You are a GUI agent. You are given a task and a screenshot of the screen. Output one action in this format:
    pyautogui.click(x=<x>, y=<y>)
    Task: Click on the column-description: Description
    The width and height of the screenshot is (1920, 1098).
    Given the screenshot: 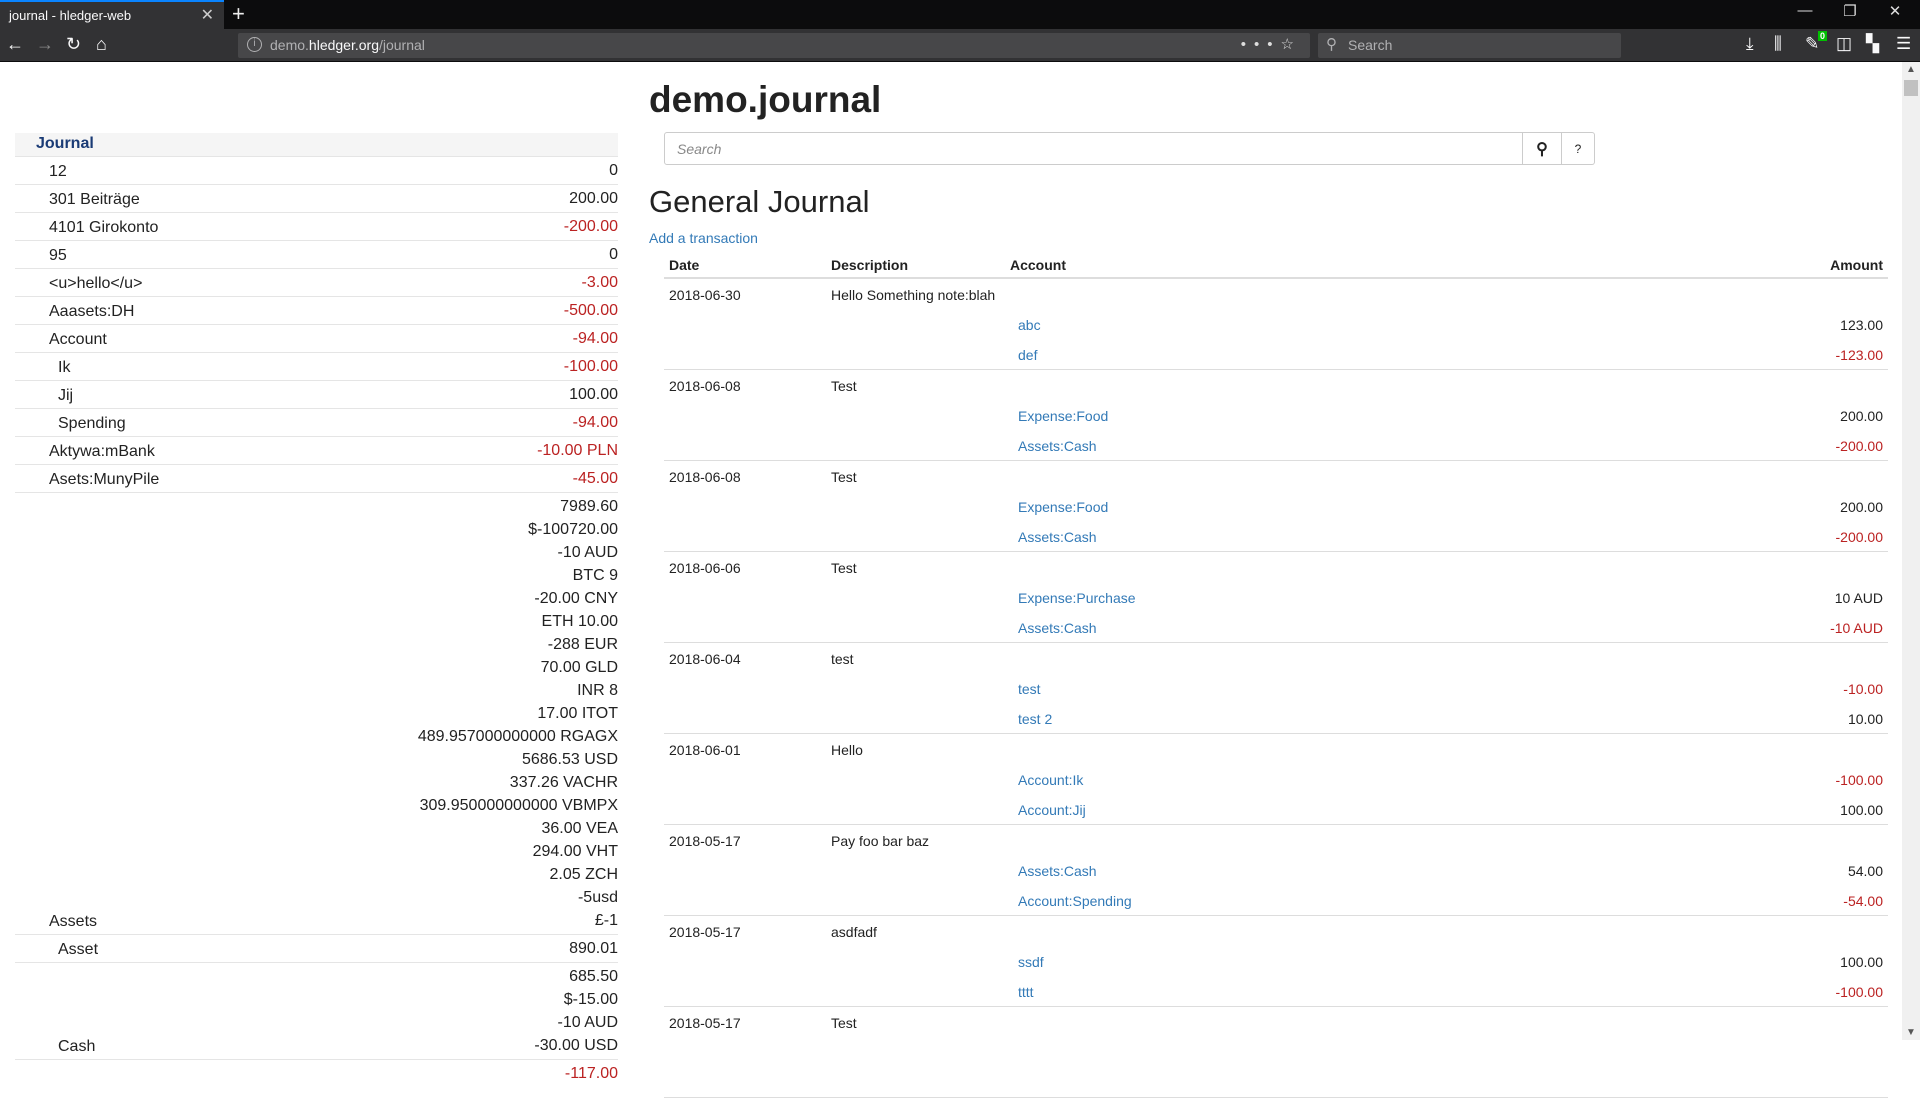 What is the action you would take?
    pyautogui.click(x=870, y=265)
    